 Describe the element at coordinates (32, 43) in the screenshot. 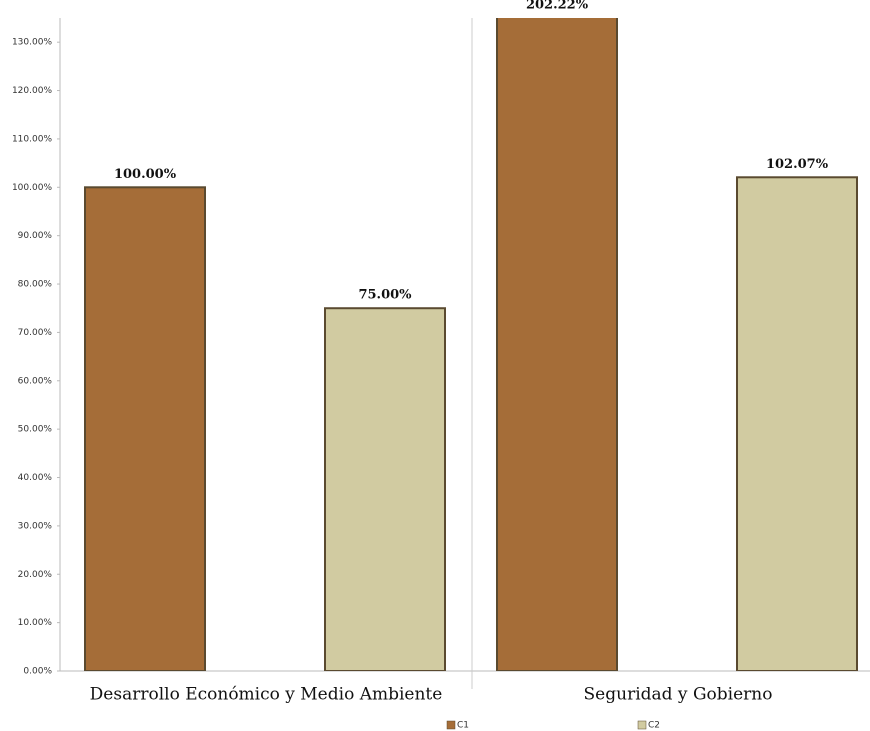

I see `y-tick-label: 130.00%` at that location.